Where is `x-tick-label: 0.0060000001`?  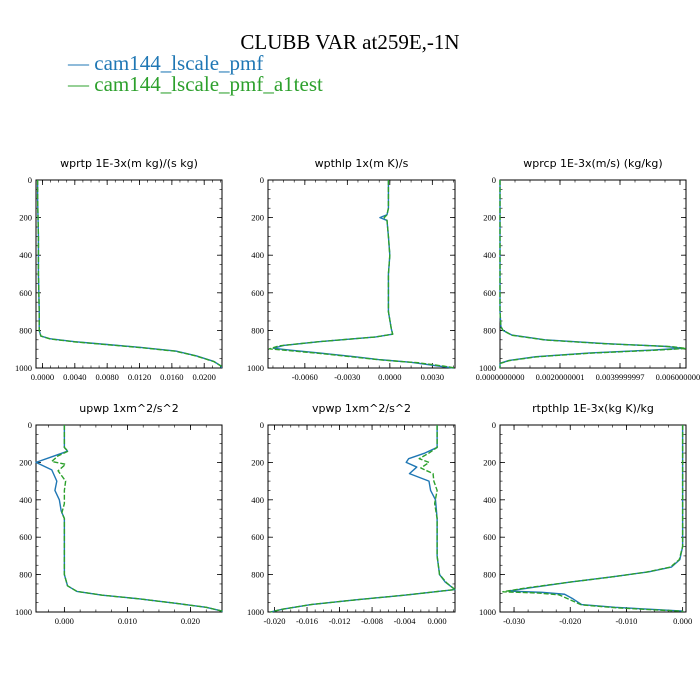
x-tick-label: 0.0060000001 is located at coordinates (678, 377).